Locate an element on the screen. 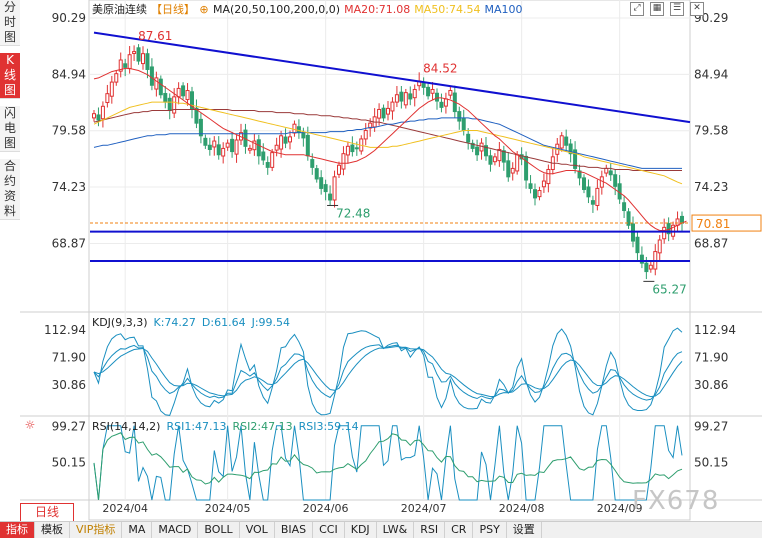  grid-icon: ▦ is located at coordinates (657, 9).